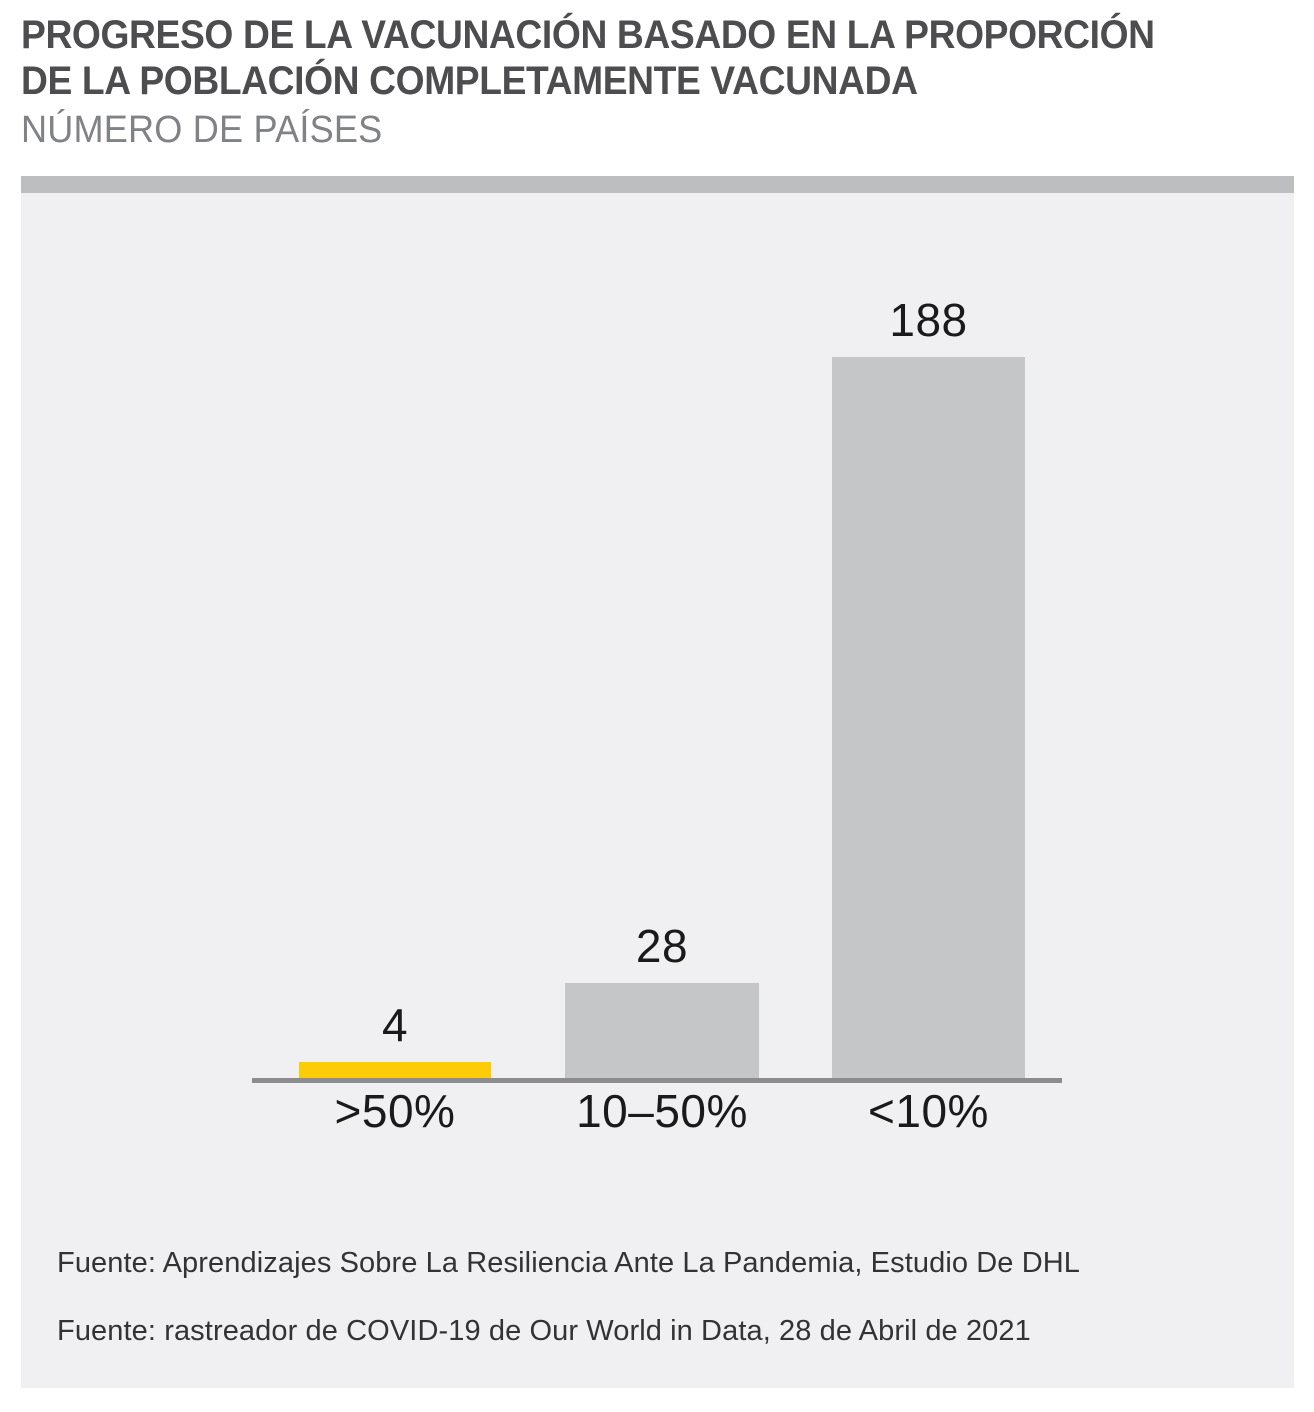 The width and height of the screenshot is (1314, 1412). I want to click on bar-group-lt10: 188, so click(928, 686).